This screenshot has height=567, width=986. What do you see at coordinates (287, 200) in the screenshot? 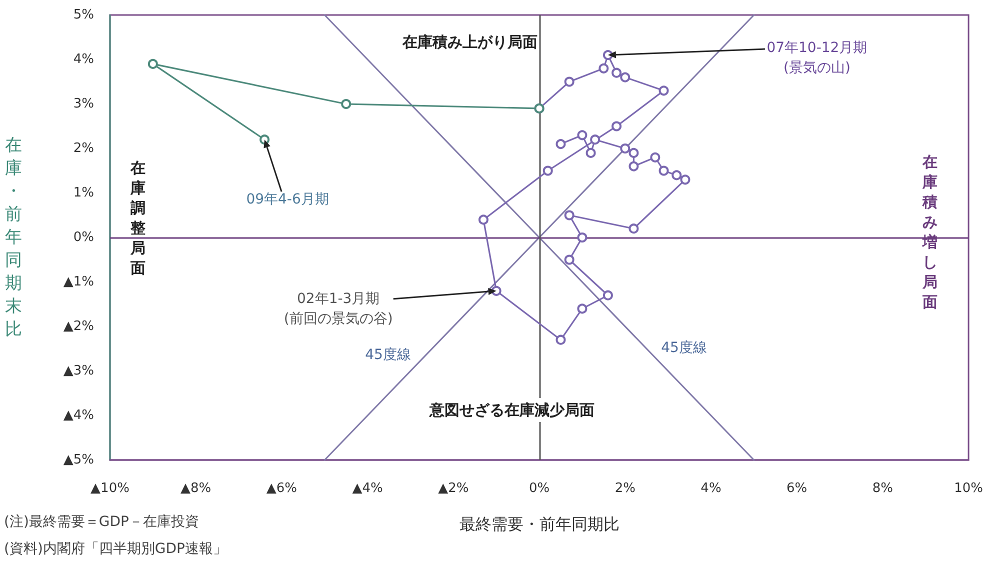
I see `annotation: 09年4-6月期` at bounding box center [287, 200].